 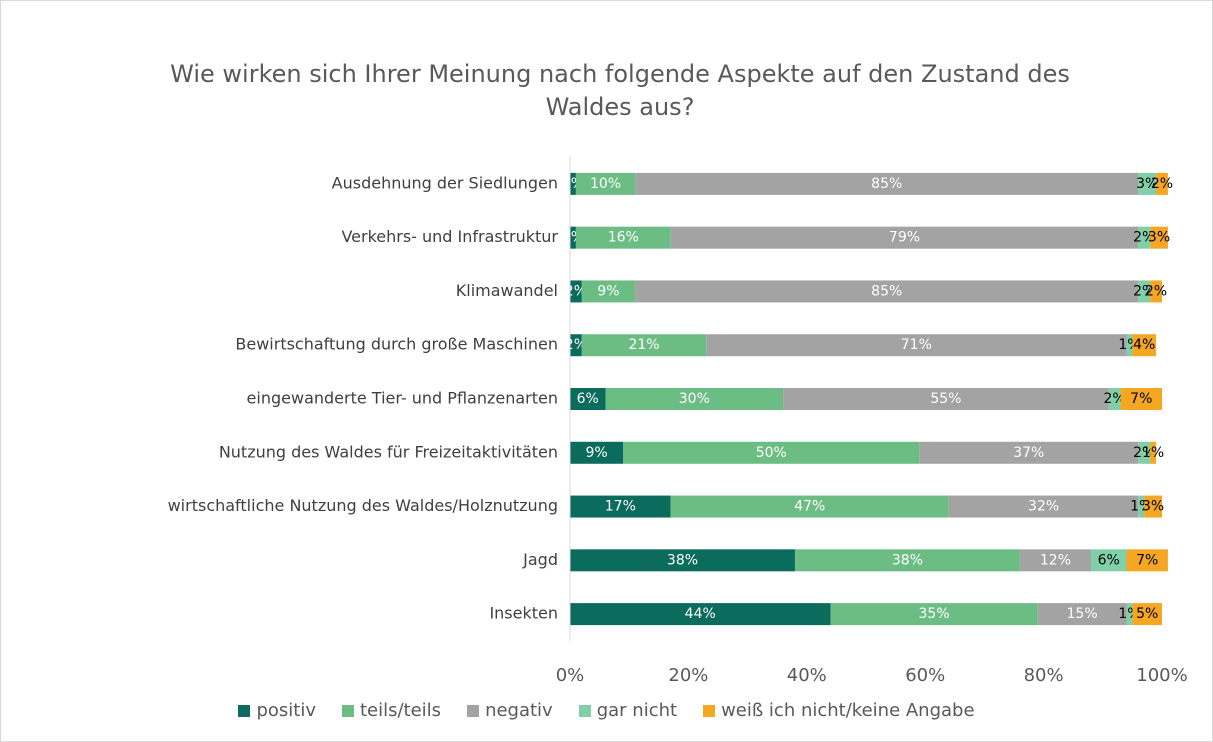 I want to click on x-tick-label: 80%, so click(x=1044, y=675).